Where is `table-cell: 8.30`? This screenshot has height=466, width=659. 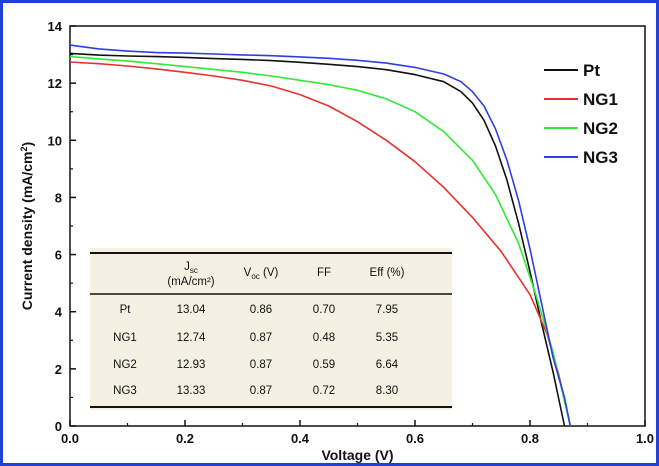 table-cell: 8.30 is located at coordinates (387, 391).